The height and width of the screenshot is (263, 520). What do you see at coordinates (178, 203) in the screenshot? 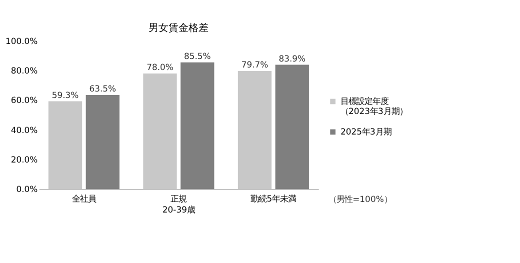
I see `x-tick-label: 正規 20-39歳` at bounding box center [178, 203].